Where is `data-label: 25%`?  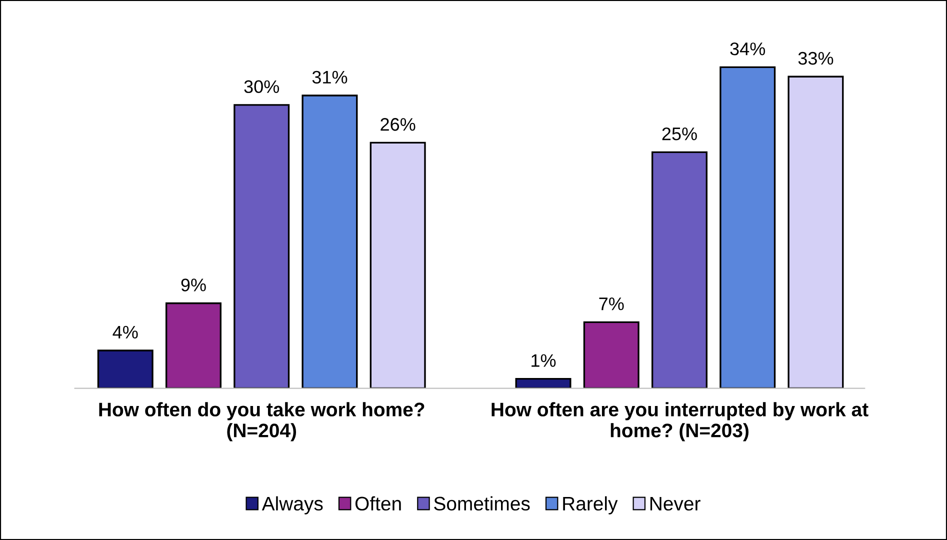 data-label: 25% is located at coordinates (679, 133).